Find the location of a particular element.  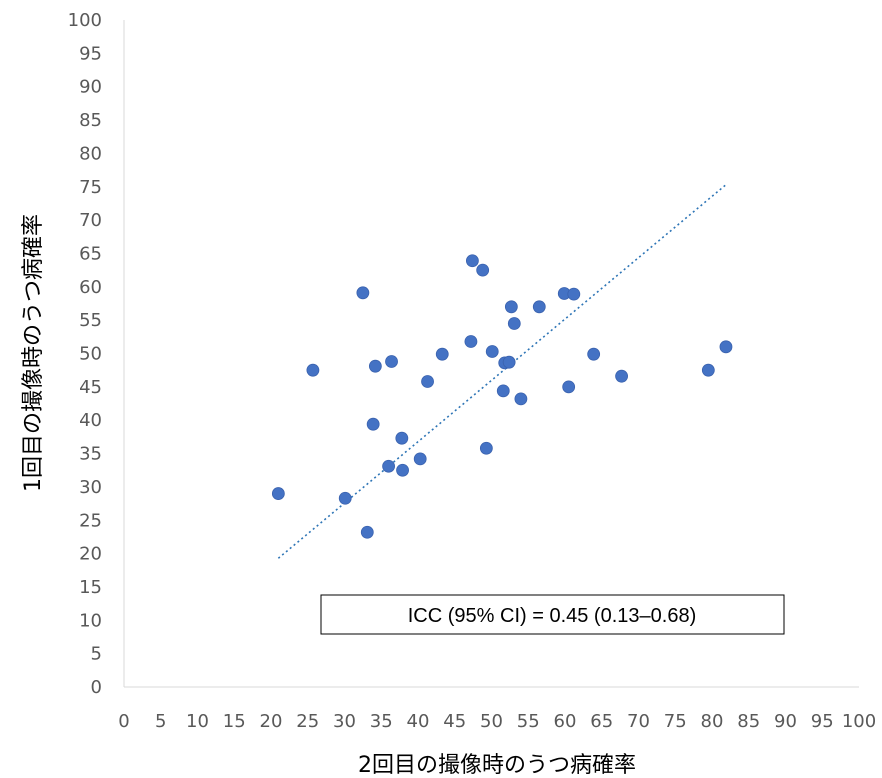

x-tick-label: 65 is located at coordinates (601, 721).